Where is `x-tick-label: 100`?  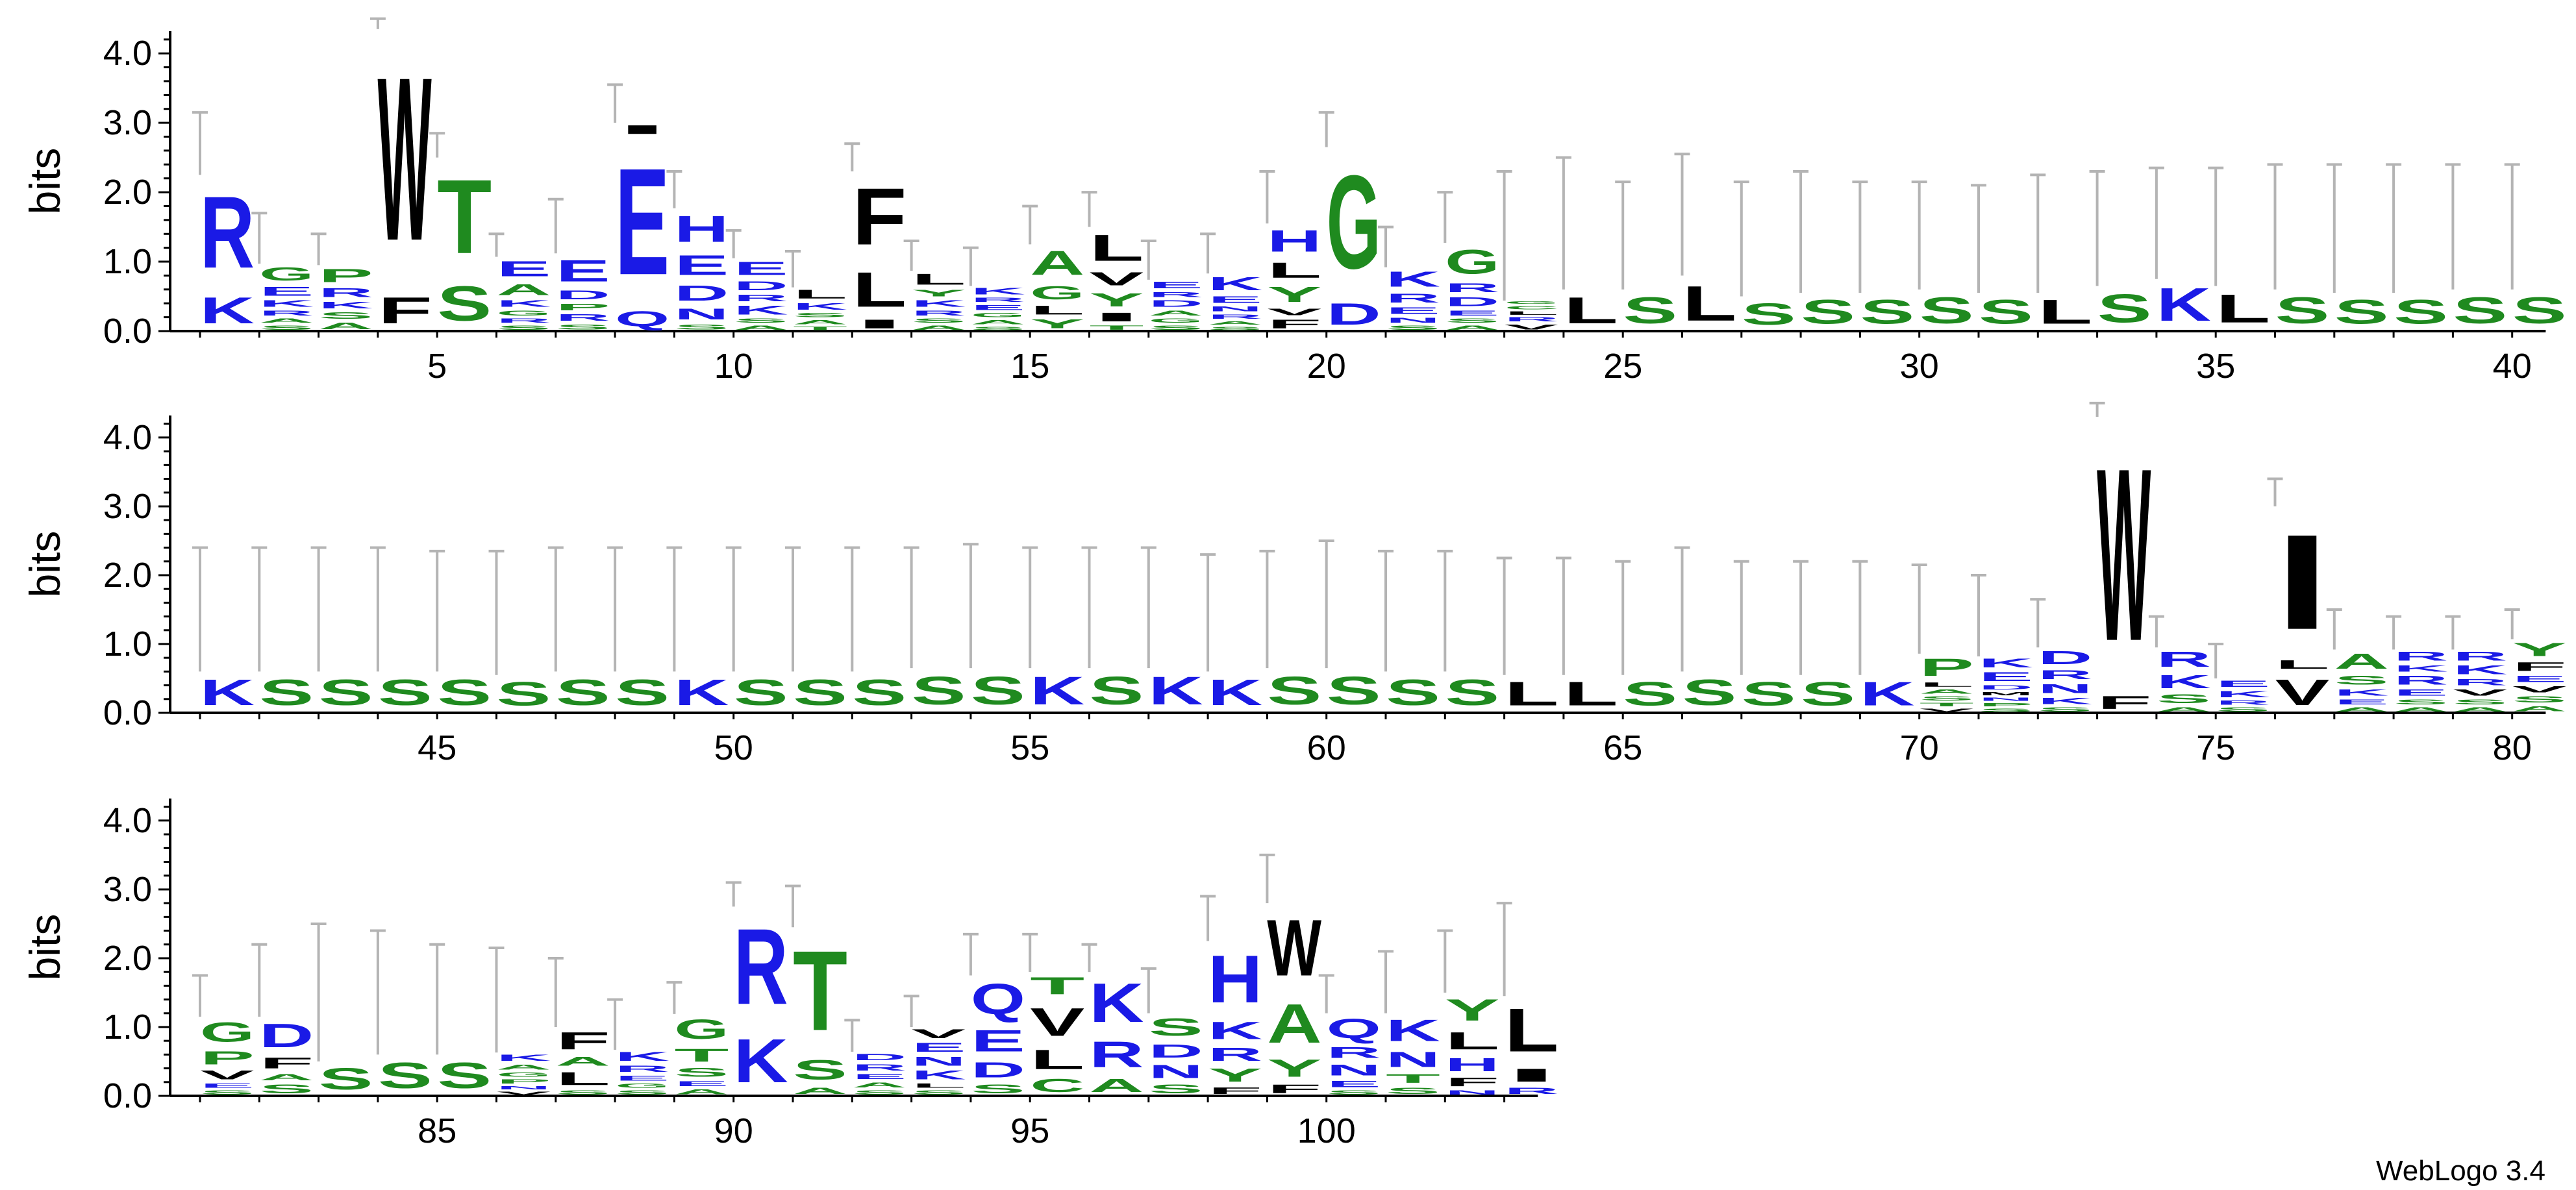
x-tick-label: 100 is located at coordinates (1326, 1130).